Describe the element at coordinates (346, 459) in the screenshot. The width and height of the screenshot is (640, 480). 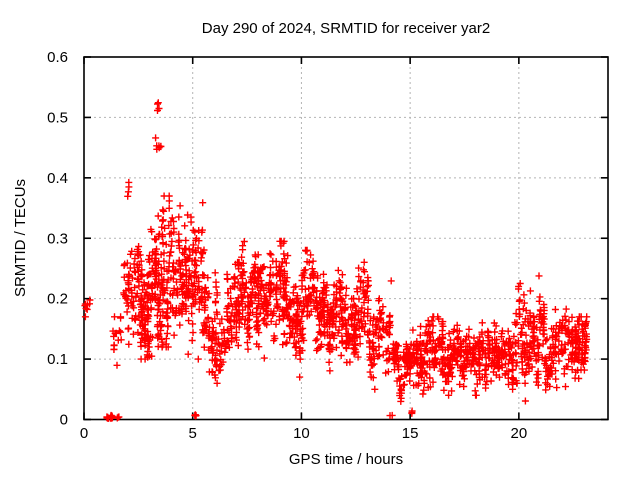
I see `x-axis-label: GPS time / hours` at that location.